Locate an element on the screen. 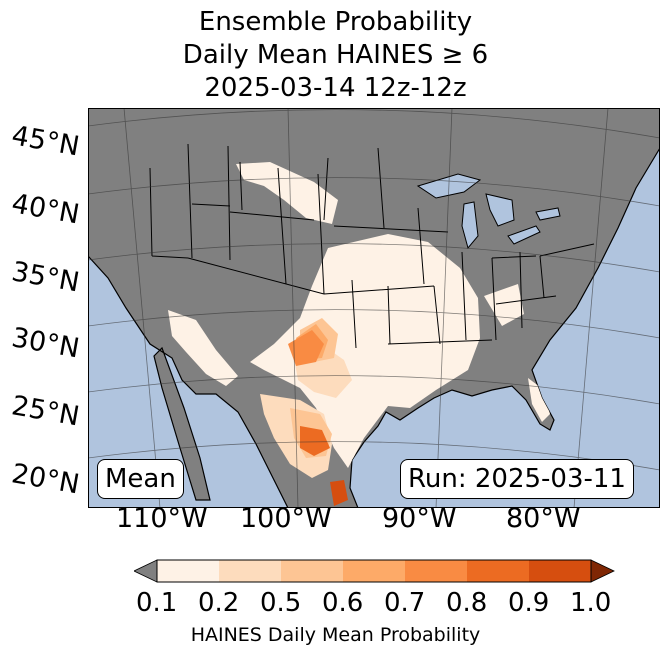  lake-erie is located at coordinates (524, 235).